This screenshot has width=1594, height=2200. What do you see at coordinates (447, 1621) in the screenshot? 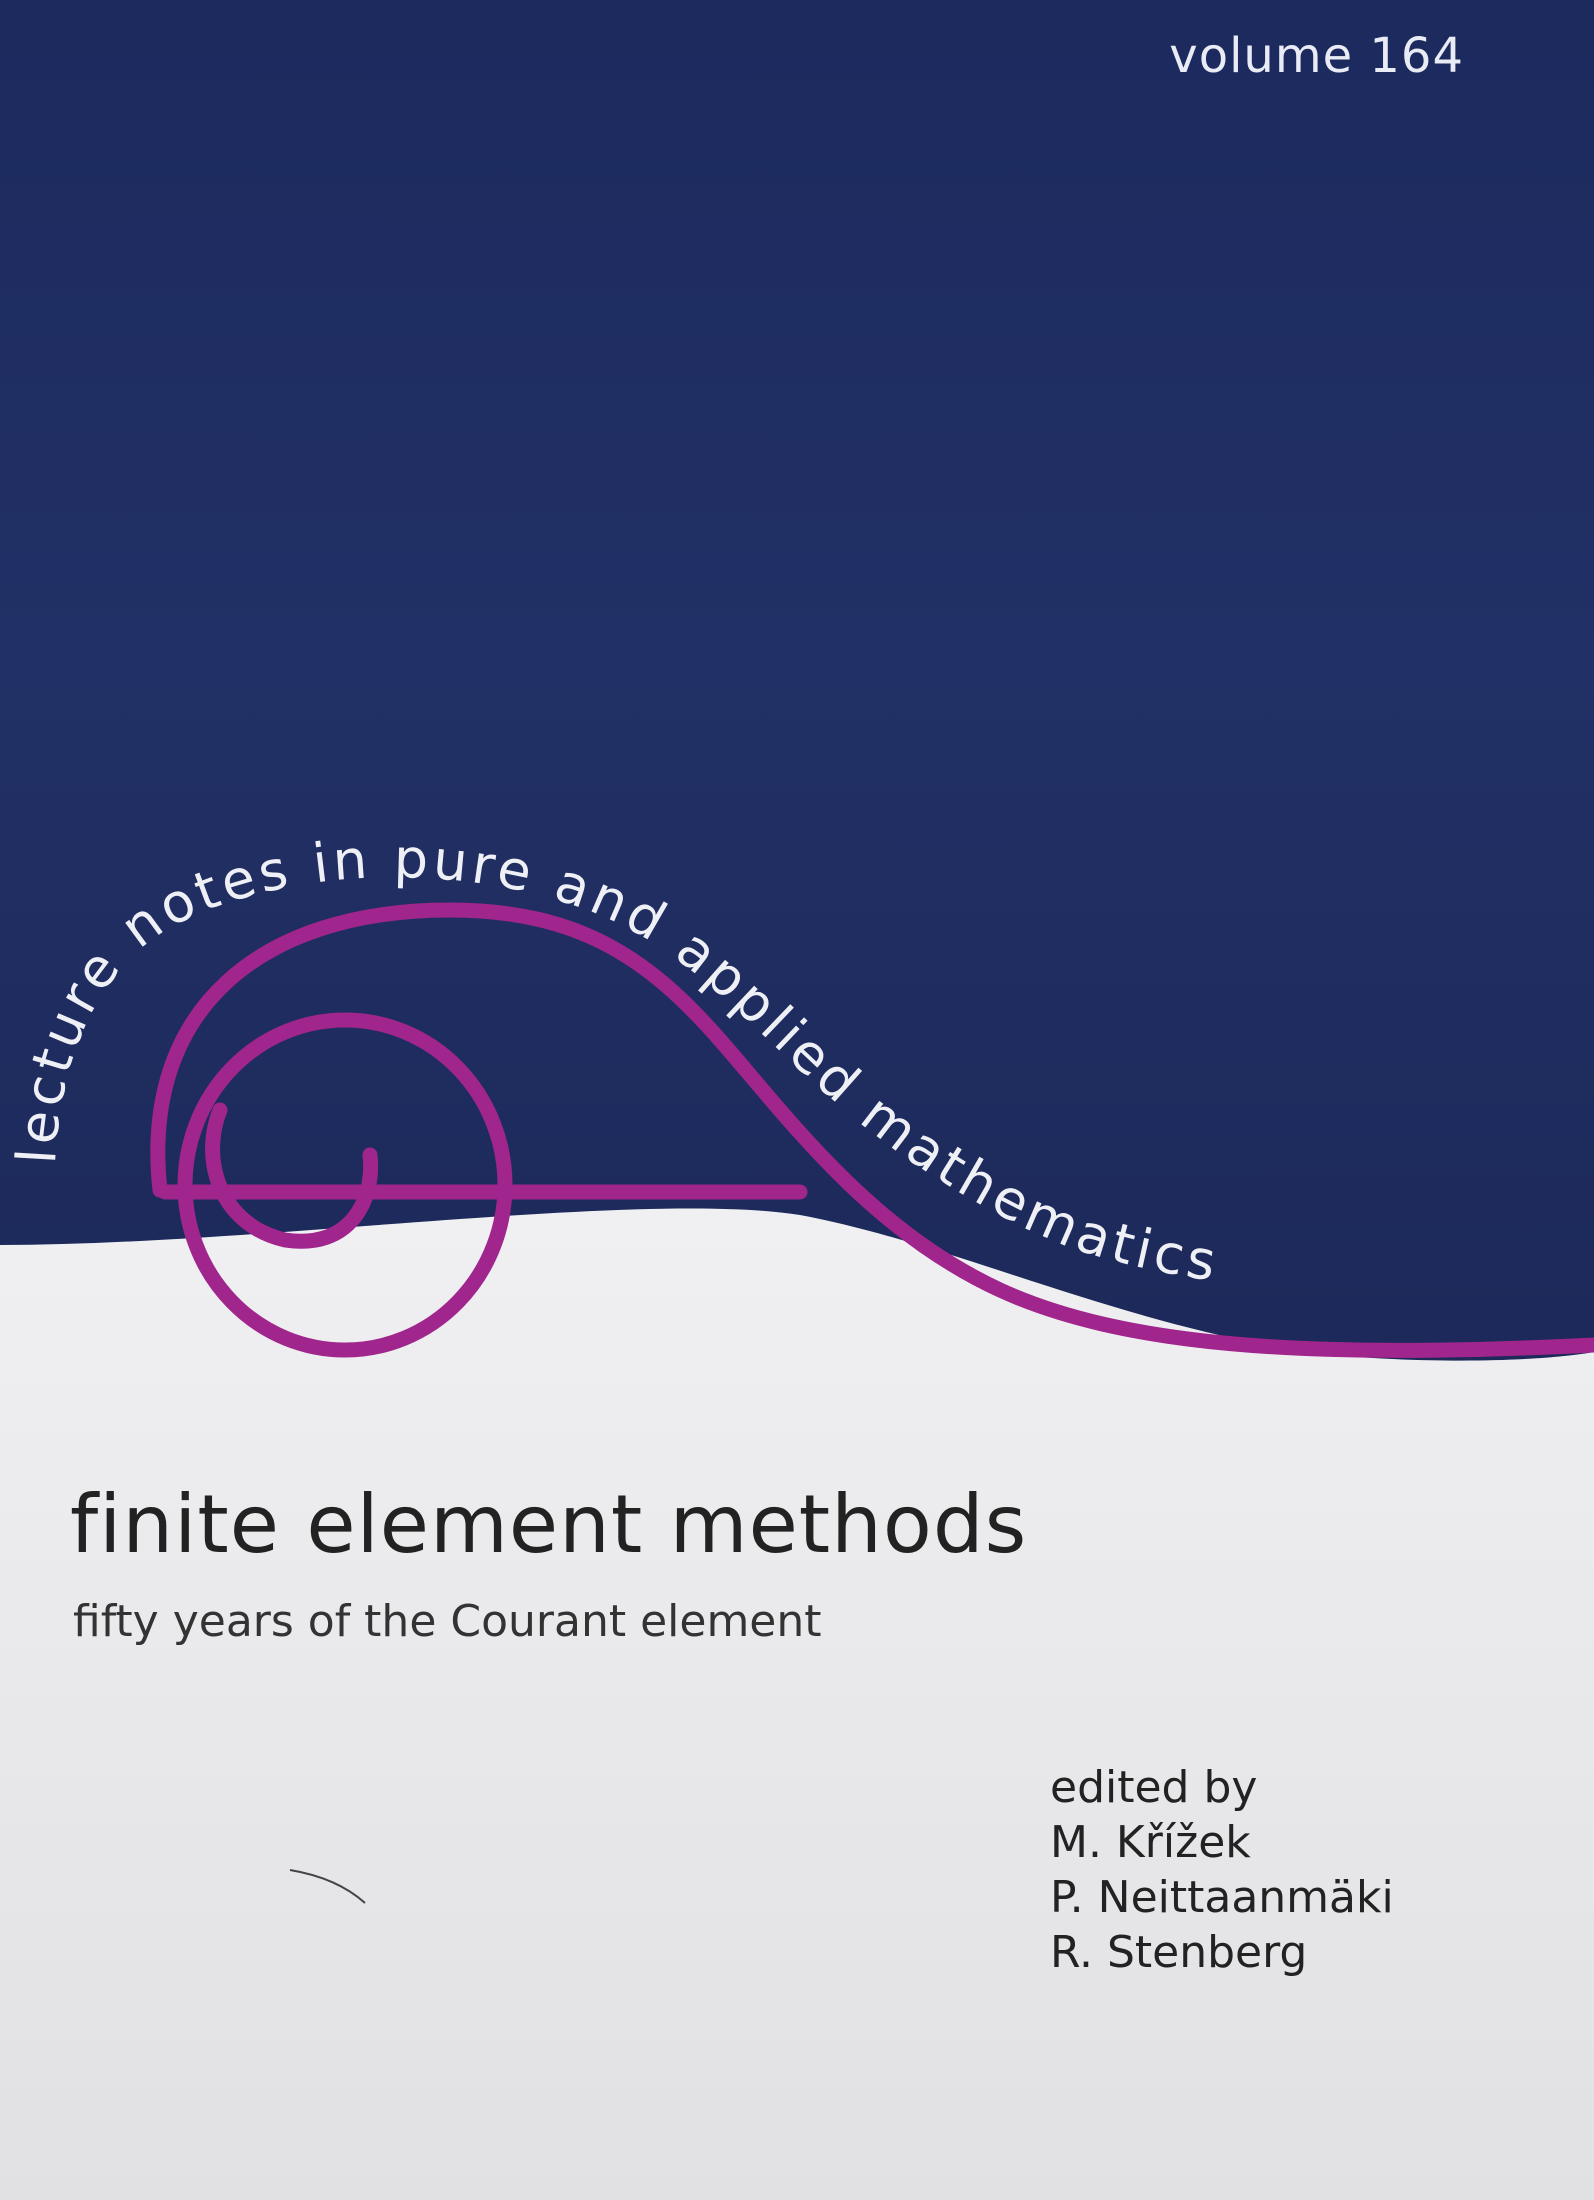
I see `book-subtitle: fifty years of the Courant element` at bounding box center [447, 1621].